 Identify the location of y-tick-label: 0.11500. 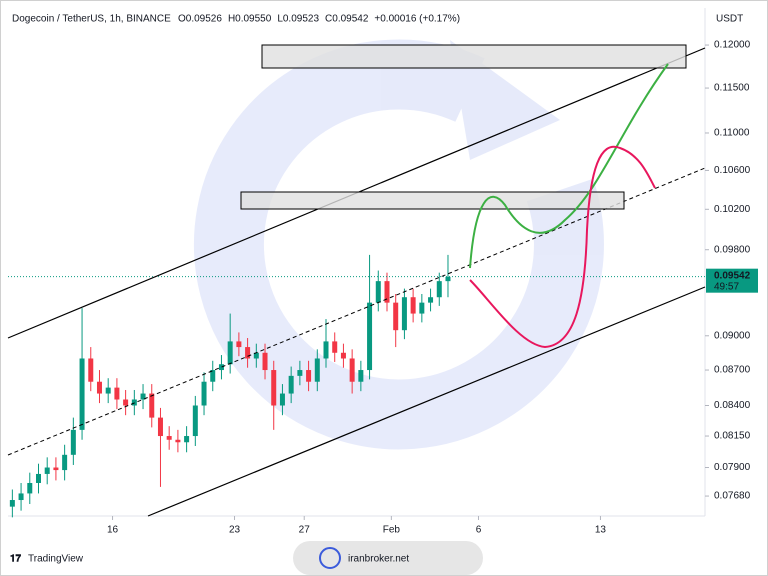
(732, 88).